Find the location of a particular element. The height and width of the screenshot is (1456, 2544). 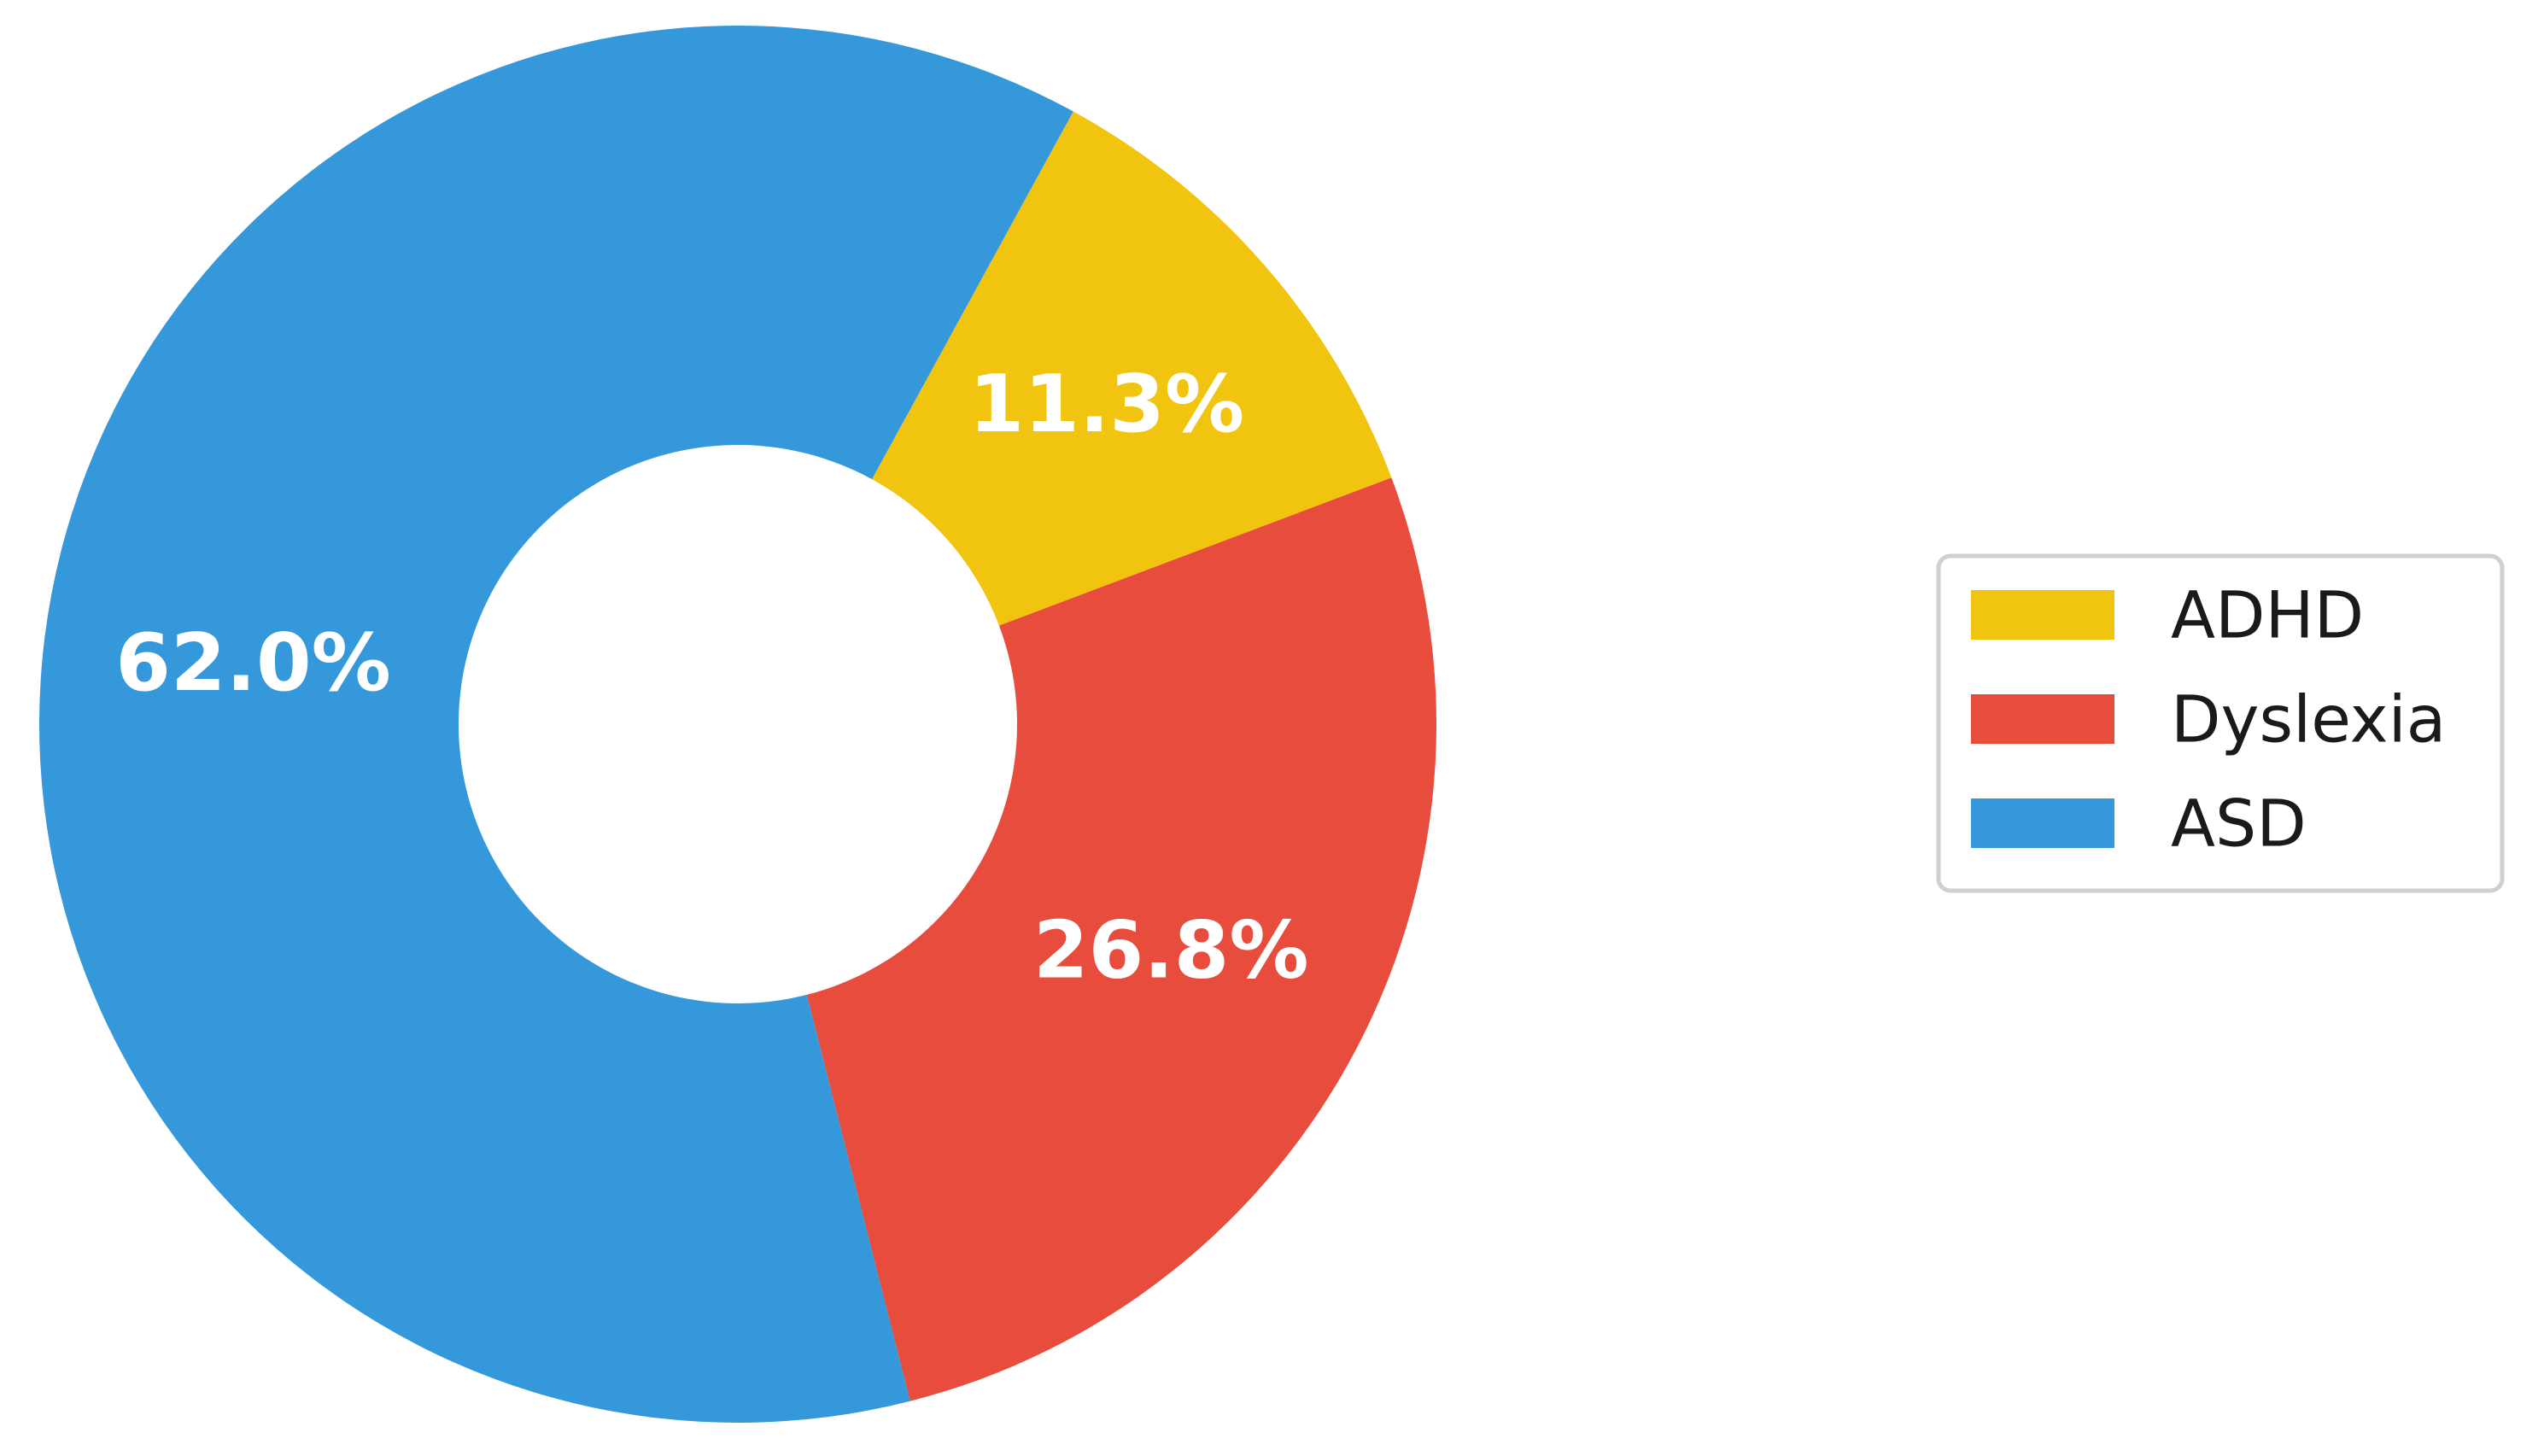

slice-label-adhd: 11.3% is located at coordinates (1107, 404).